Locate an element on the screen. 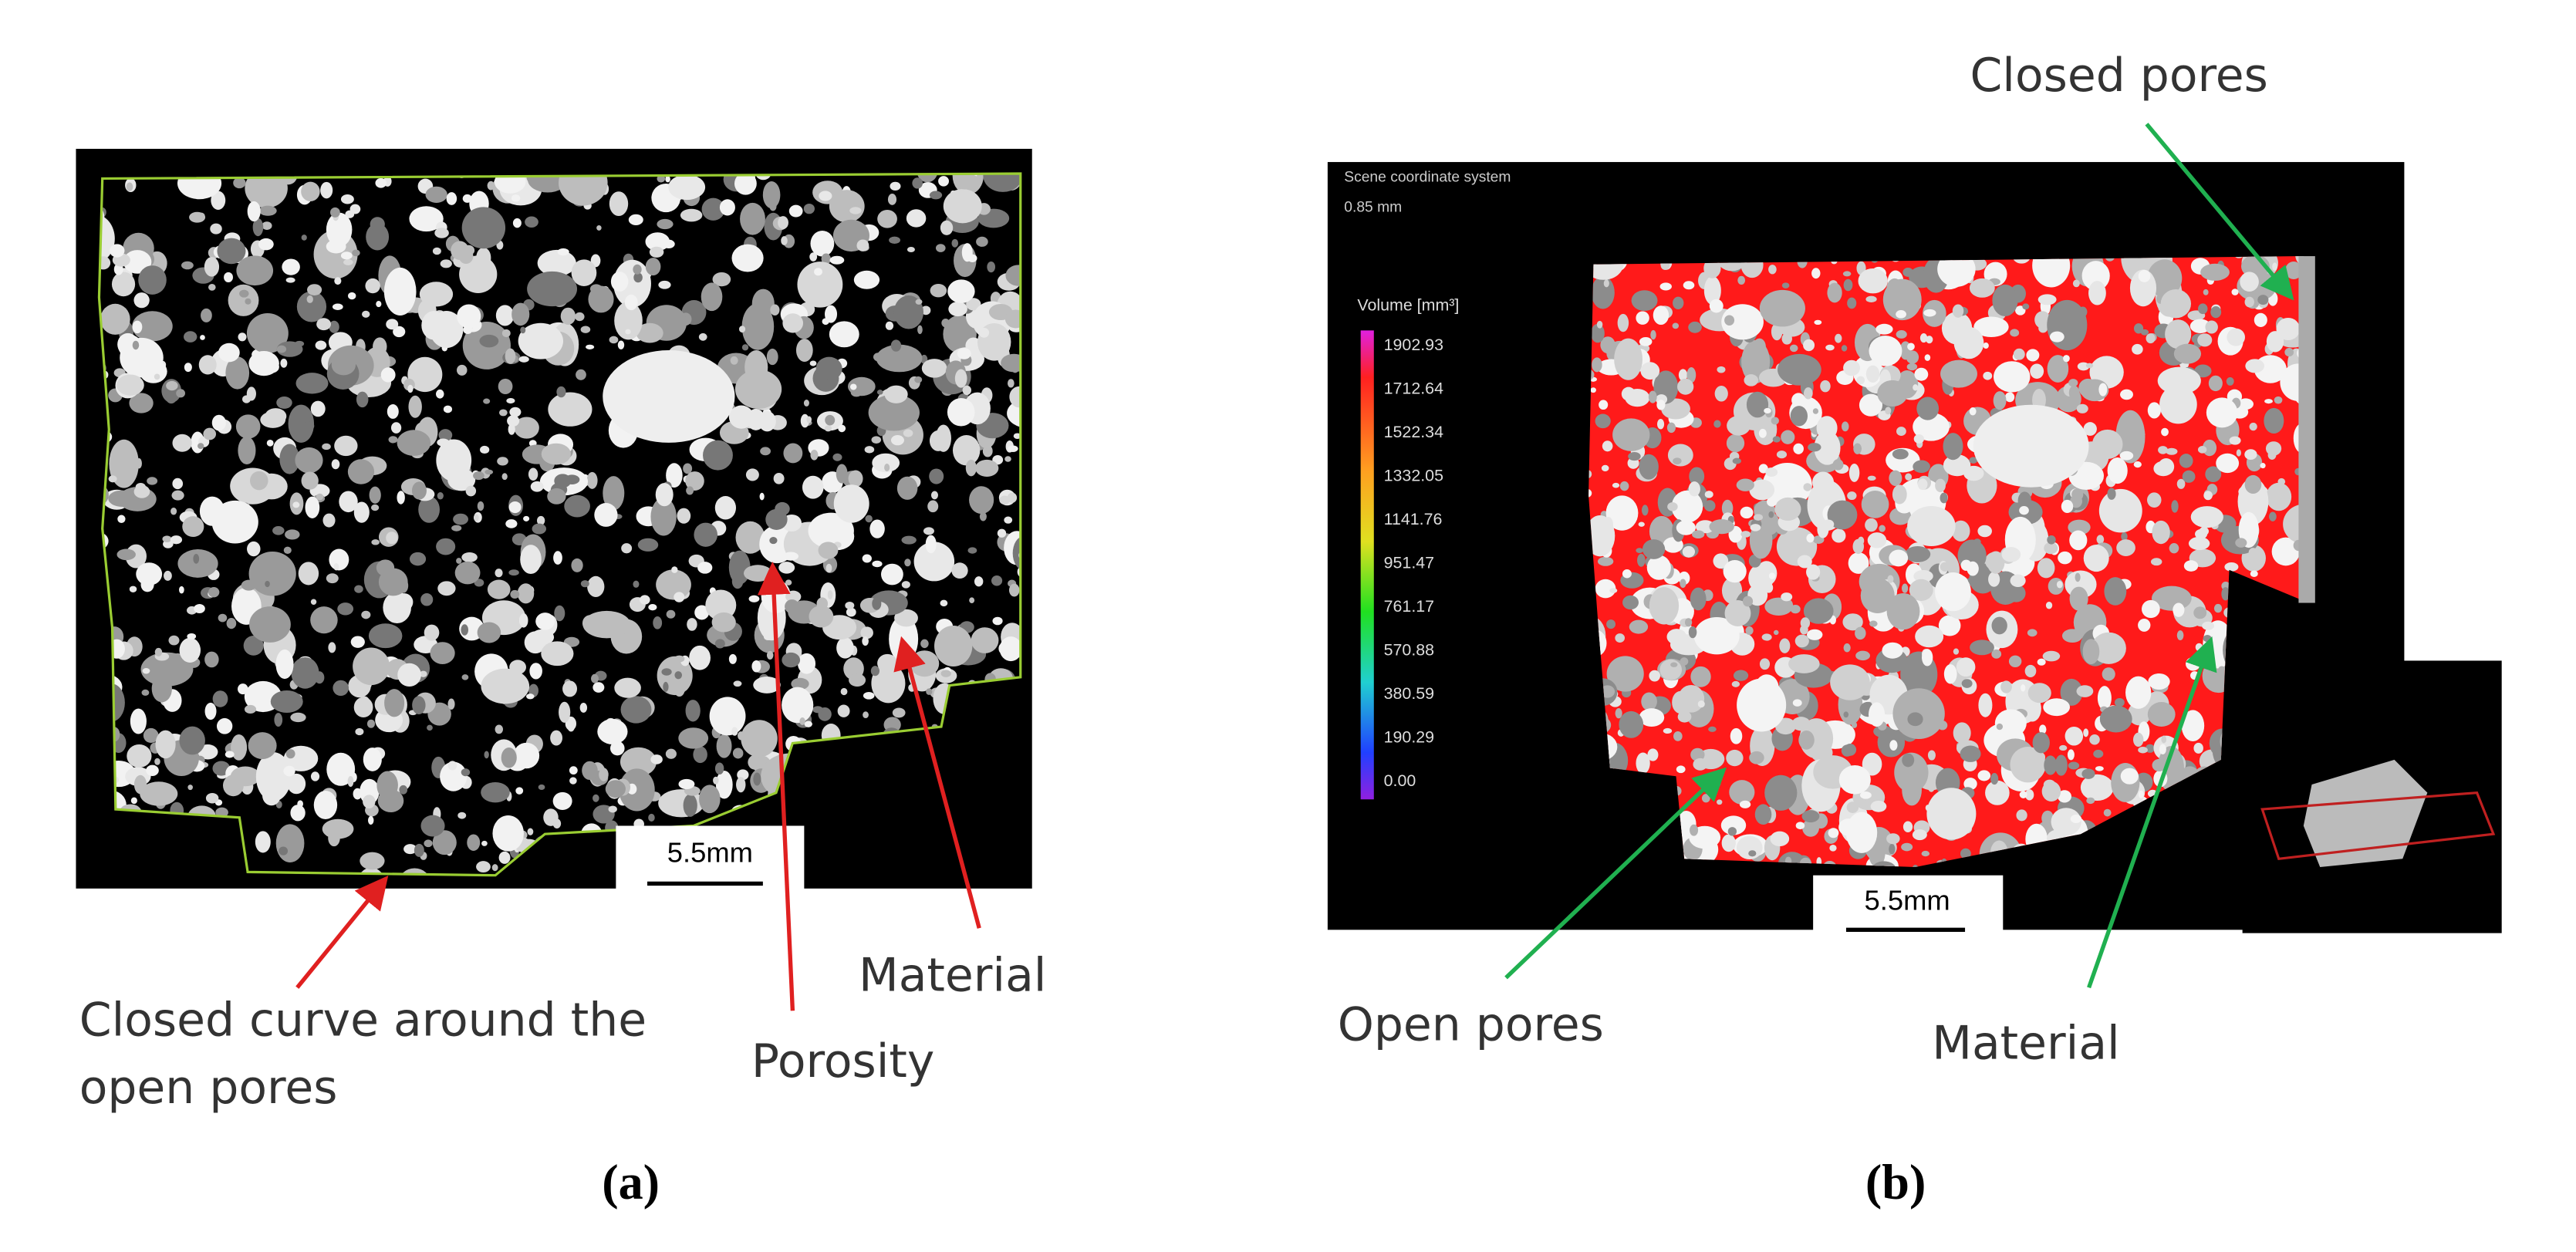  annotation: Closed pores is located at coordinates (2118, 76).